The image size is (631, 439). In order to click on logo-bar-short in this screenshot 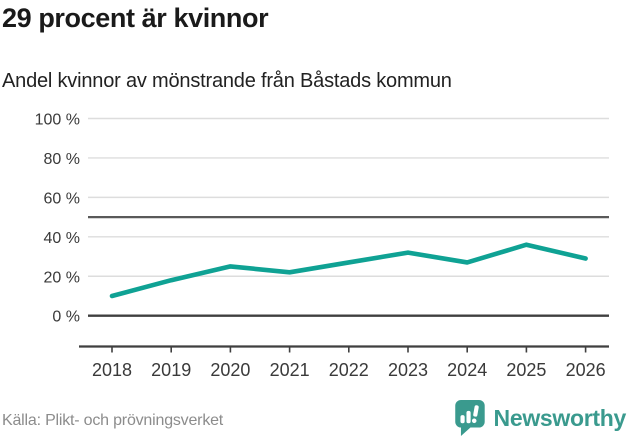, I will do `click(462, 419)`.